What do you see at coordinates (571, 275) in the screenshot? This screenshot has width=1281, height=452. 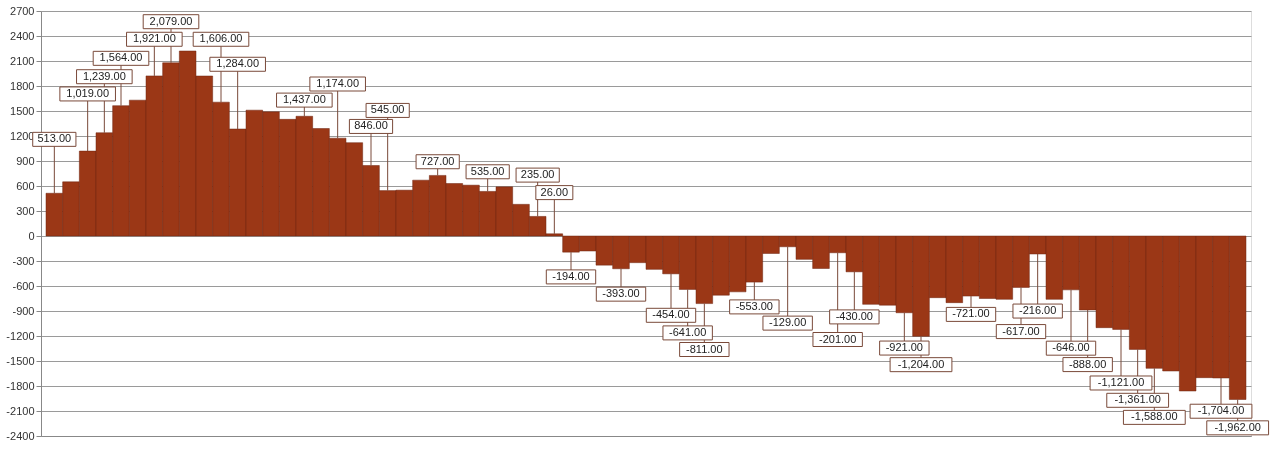 I see `data-label: -194.00` at bounding box center [571, 275].